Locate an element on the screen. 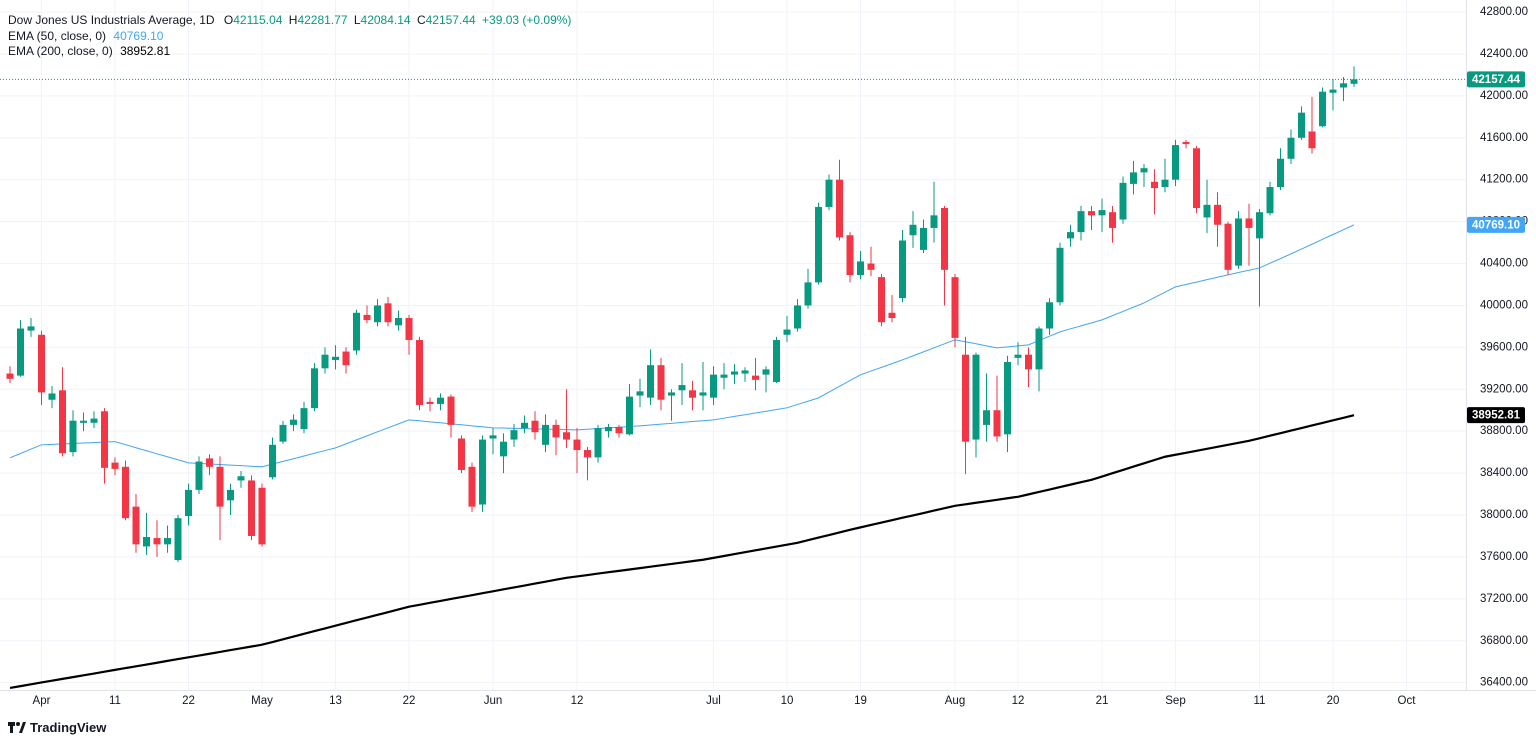  y-tick-label: 36800.00 is located at coordinates (1504, 641).